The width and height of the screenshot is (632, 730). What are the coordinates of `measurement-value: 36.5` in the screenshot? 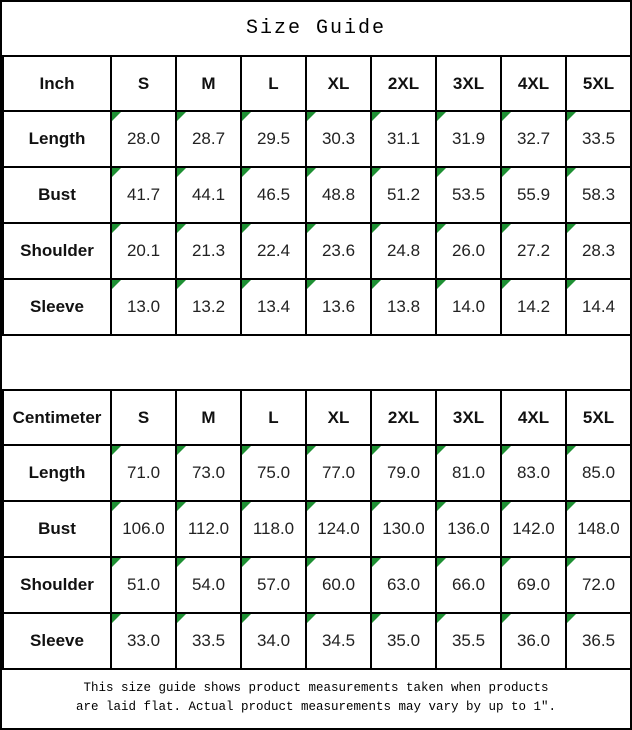 It's located at (598, 640).